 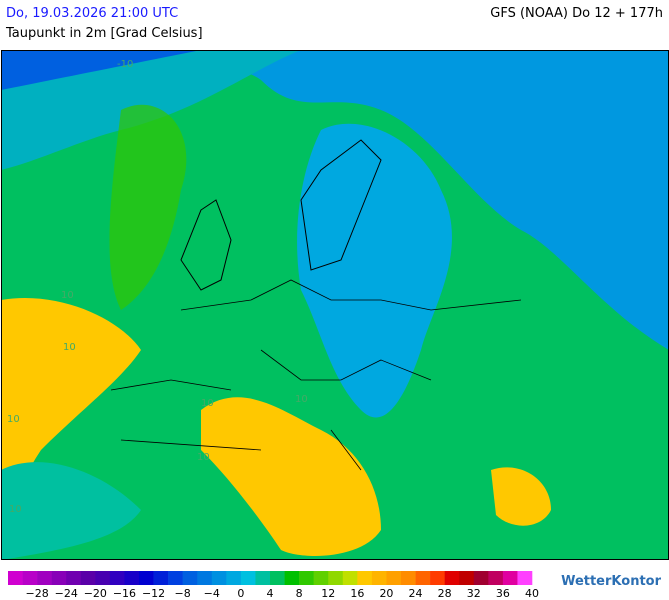 What do you see at coordinates (386, 593) in the screenshot?
I see `legend-tick-label: 20` at bounding box center [386, 593].